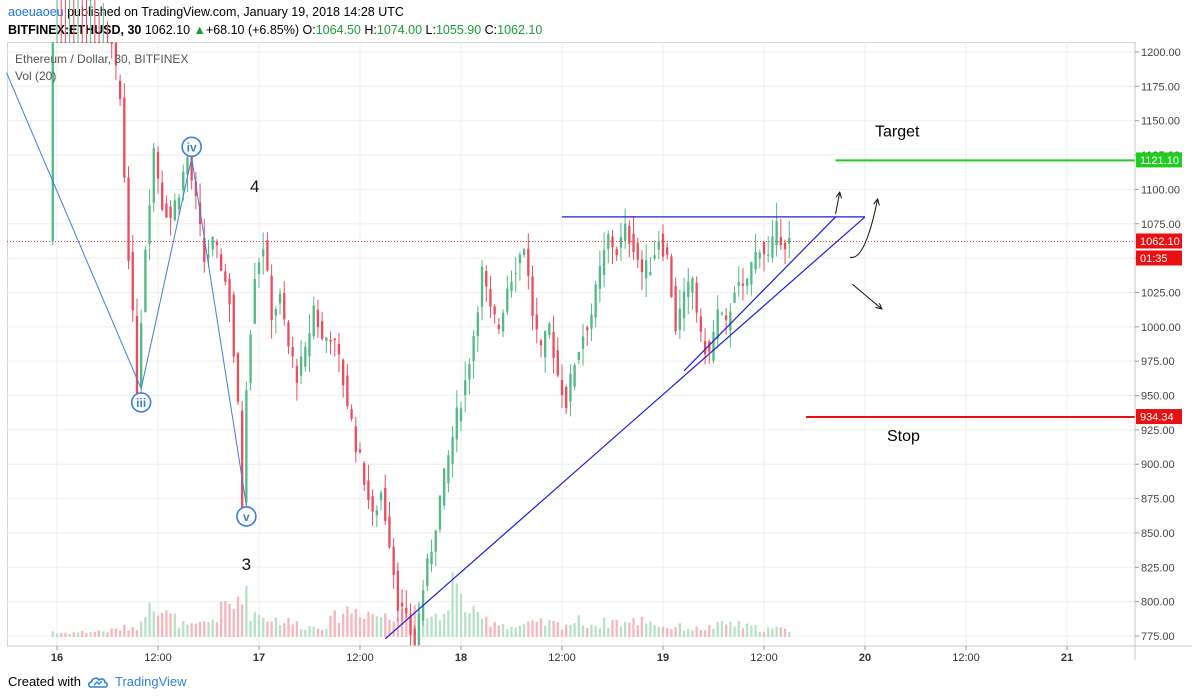 The width and height of the screenshot is (1192, 698). Describe the element at coordinates (1161, 53) in the screenshot. I see `price-tick-label: 1200.00` at that location.